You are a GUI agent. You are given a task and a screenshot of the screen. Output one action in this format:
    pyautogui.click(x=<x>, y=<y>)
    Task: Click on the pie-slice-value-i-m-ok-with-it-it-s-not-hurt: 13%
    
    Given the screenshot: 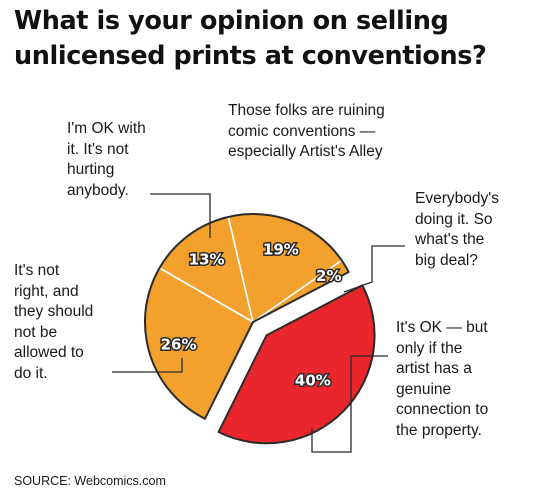 What is the action you would take?
    pyautogui.click(x=207, y=260)
    